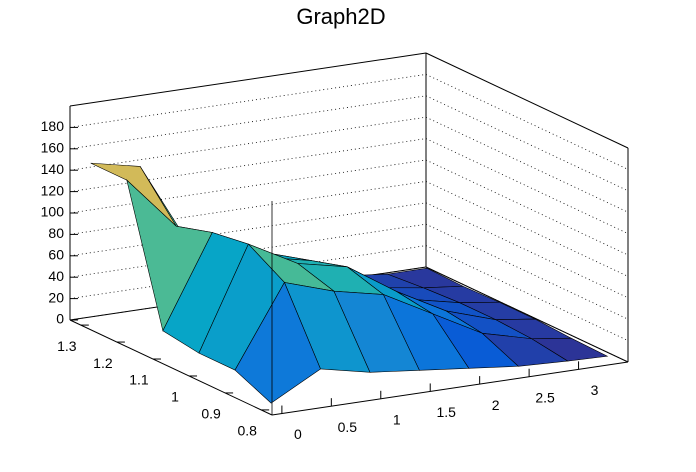  I want to click on chart-title: Graph2D, so click(340, 16).